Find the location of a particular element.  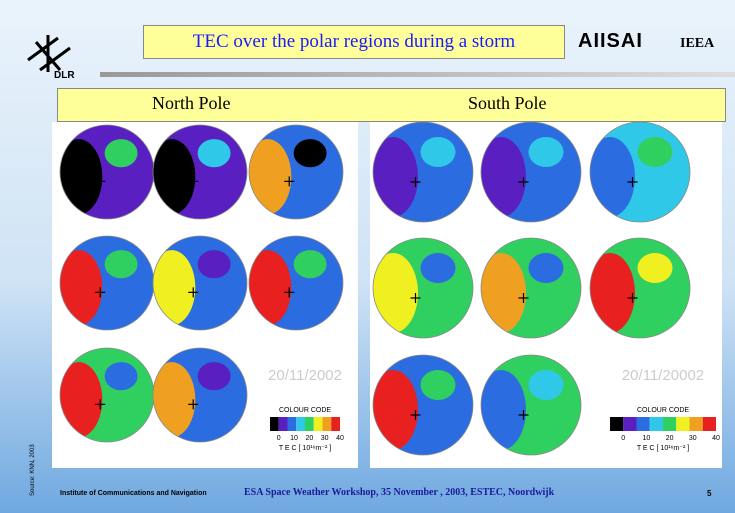

dlr-logo: DLR is located at coordinates (51, 57).